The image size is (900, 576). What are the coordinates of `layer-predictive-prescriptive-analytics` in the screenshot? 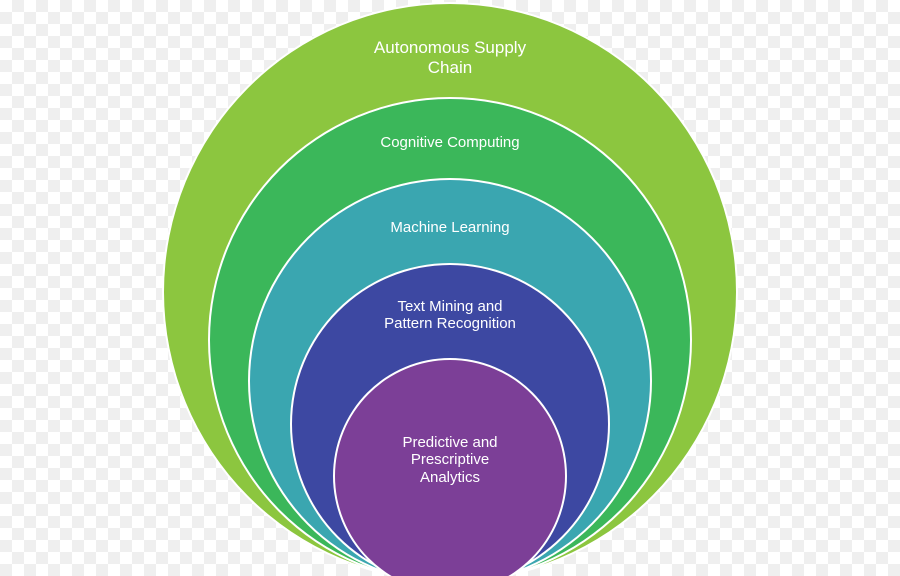 It's located at (450, 467).